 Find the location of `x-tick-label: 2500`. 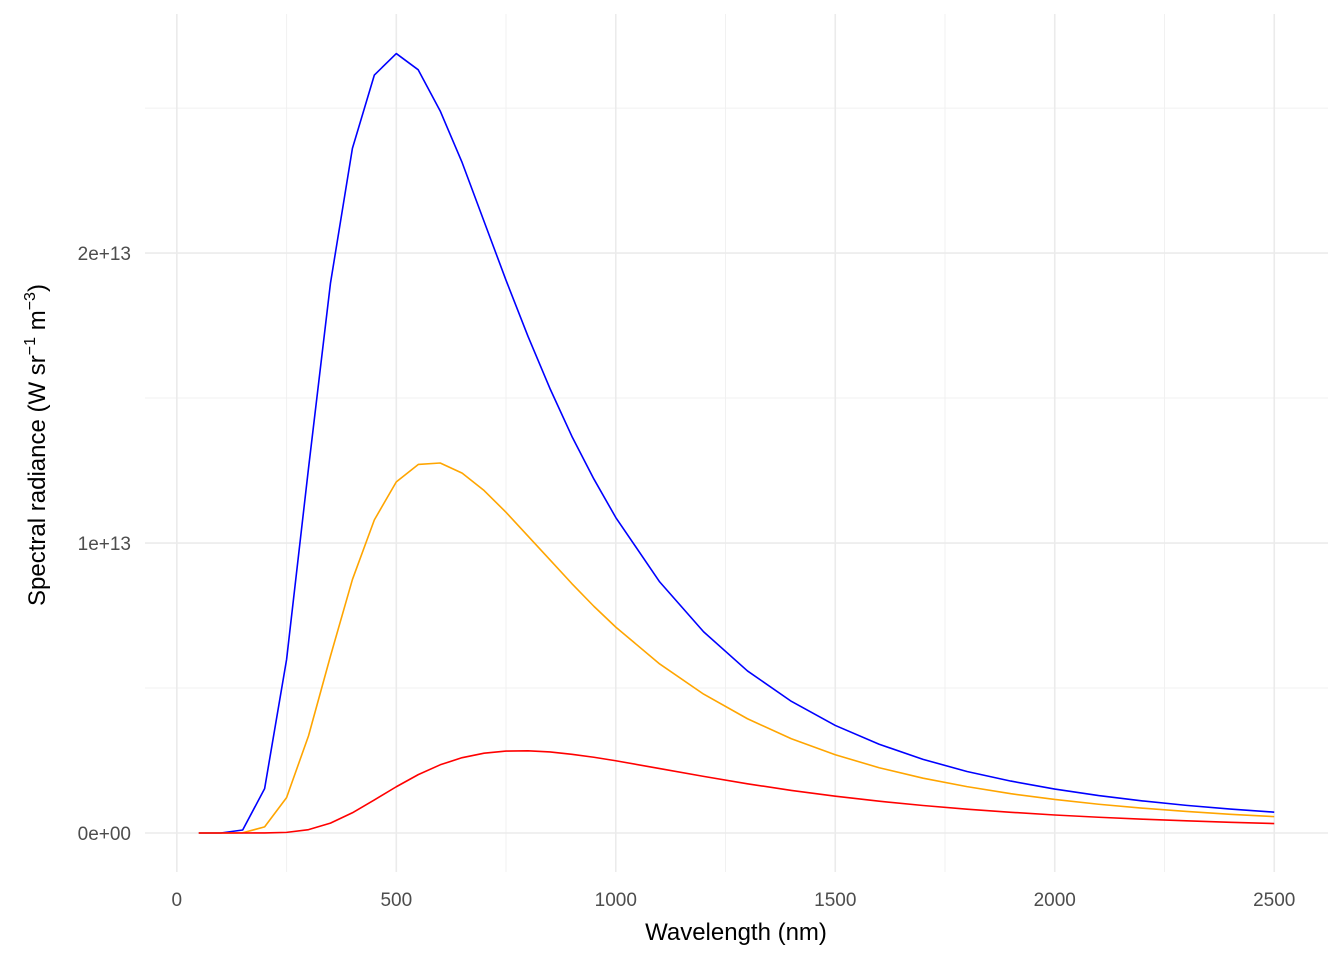

x-tick-label: 2500 is located at coordinates (1274, 900).